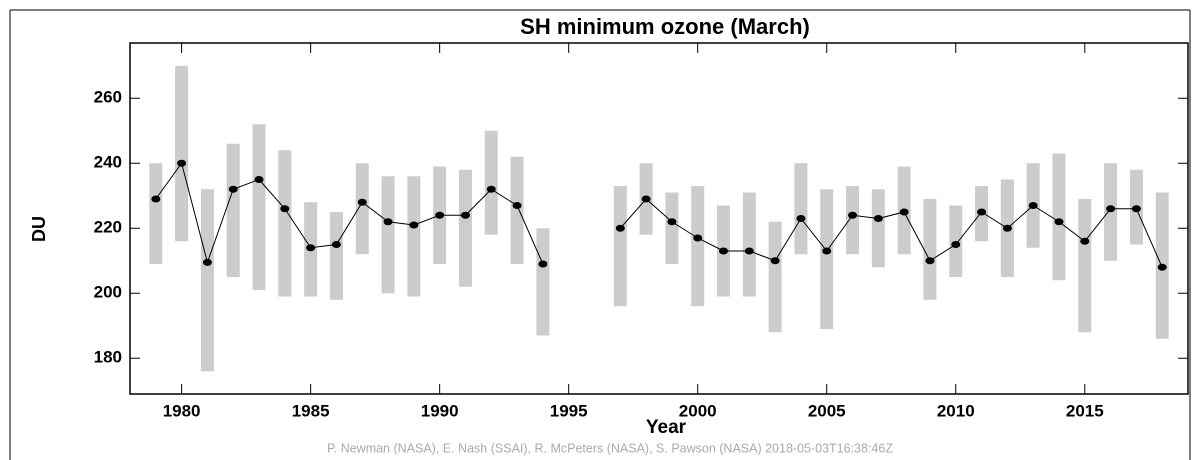  Describe the element at coordinates (108, 162) in the screenshot. I see `y-tick-label: 240` at that location.